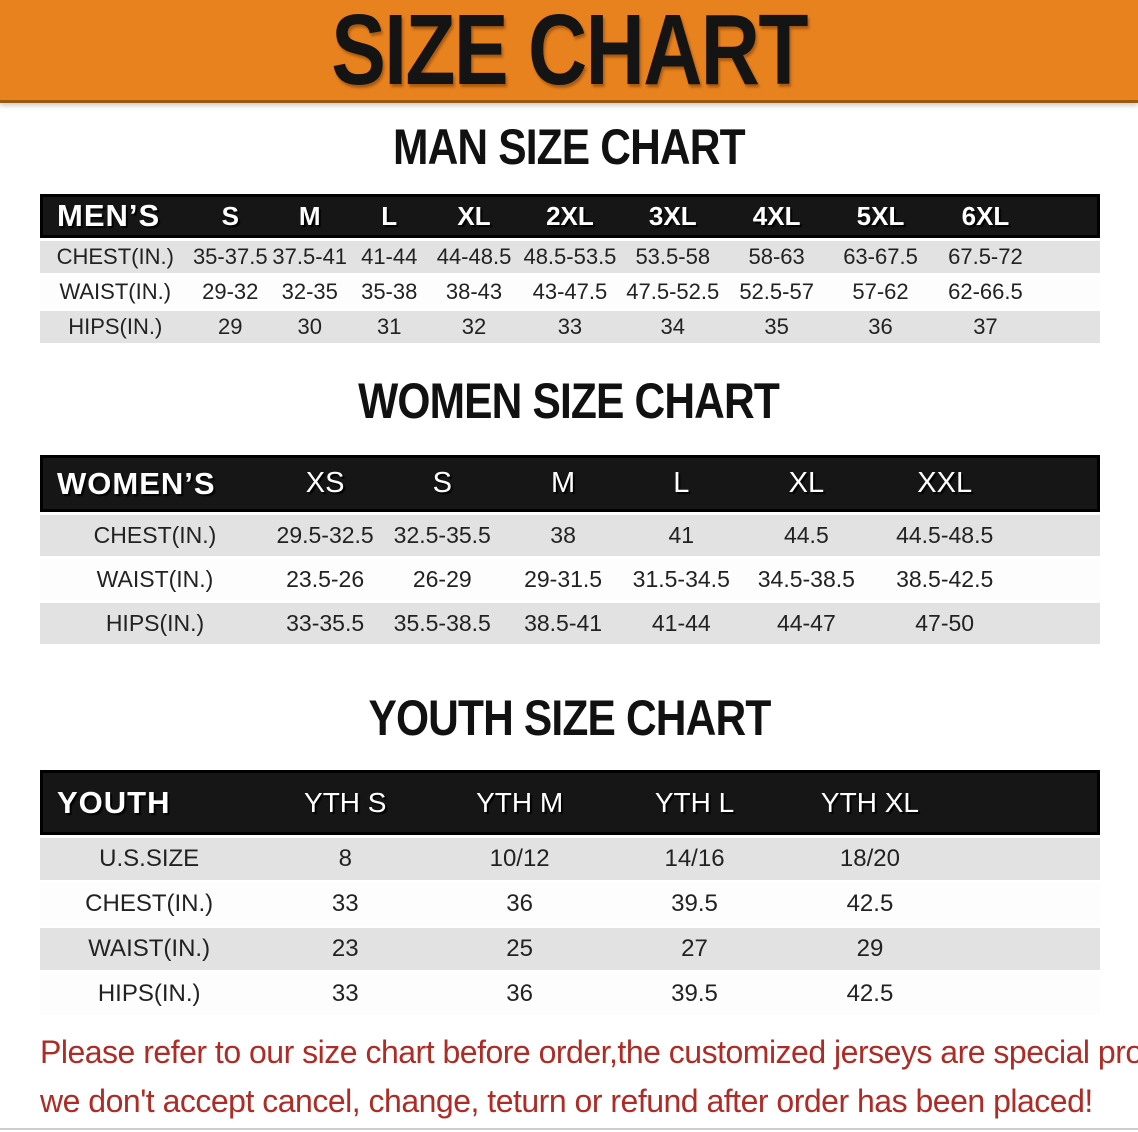 The width and height of the screenshot is (1138, 1132). I want to click on measurement-value: 23, so click(345, 947).